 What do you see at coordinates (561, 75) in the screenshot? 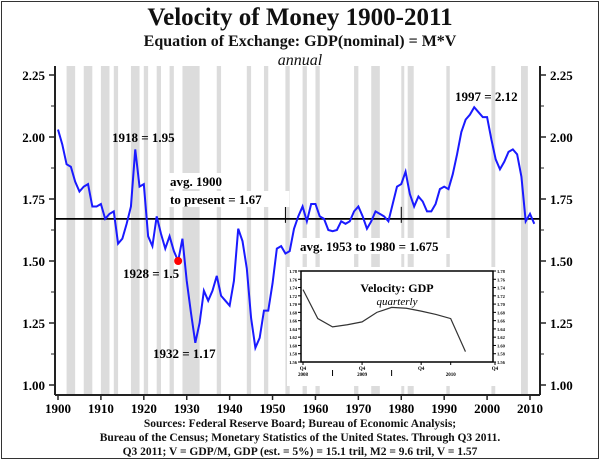
I see `y-tick-label-right: 2.25` at bounding box center [561, 75].